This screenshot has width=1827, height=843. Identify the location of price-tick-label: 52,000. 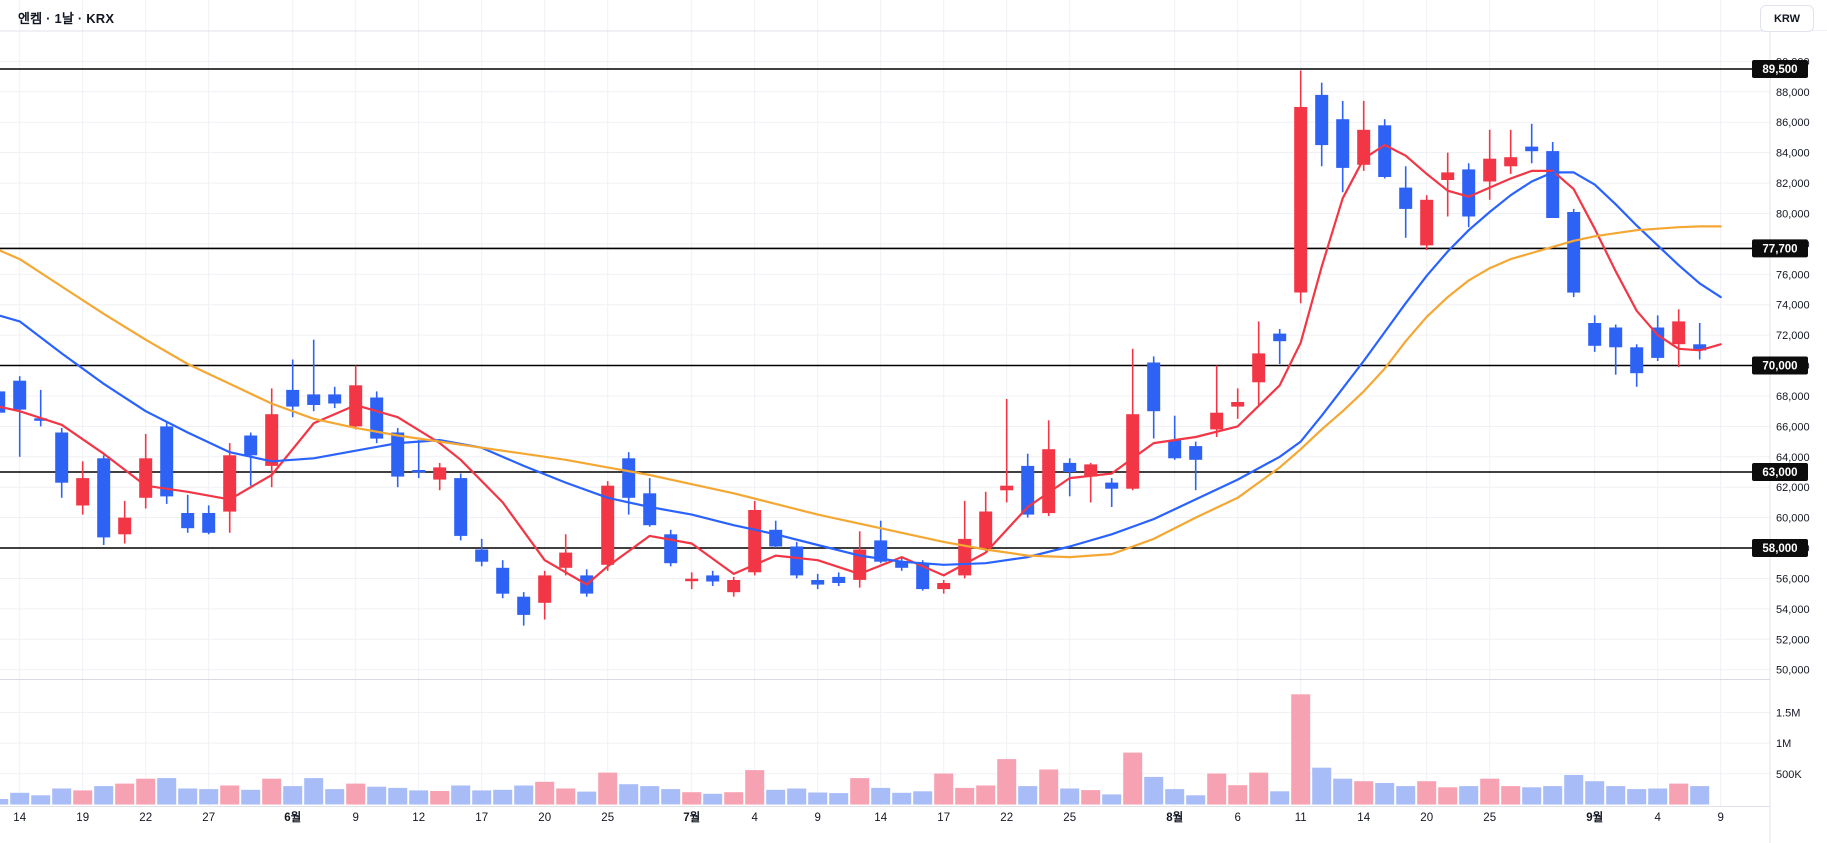
(1793, 640).